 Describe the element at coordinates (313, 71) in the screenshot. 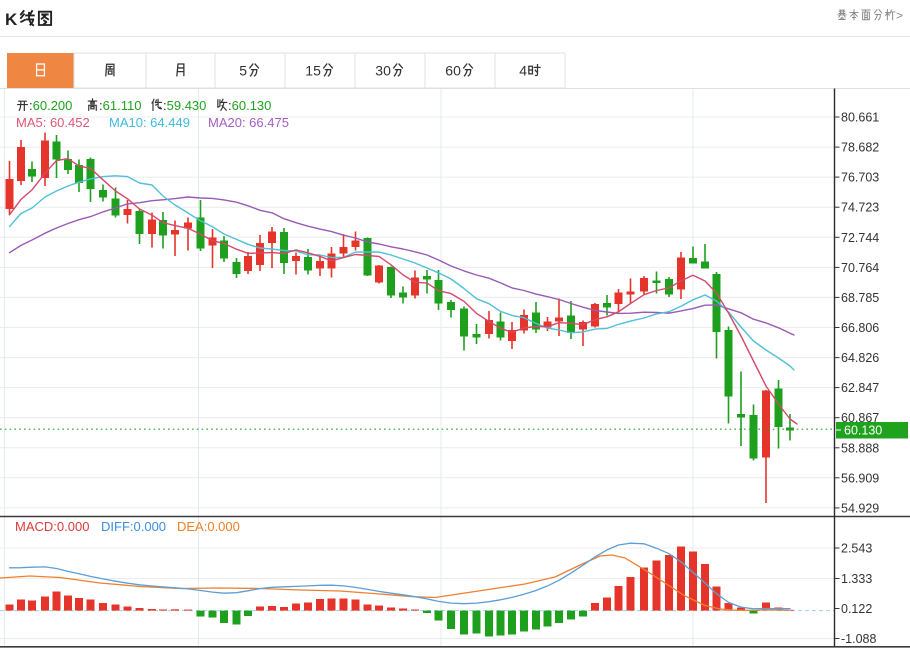

I see `svg-text: 15` at that location.